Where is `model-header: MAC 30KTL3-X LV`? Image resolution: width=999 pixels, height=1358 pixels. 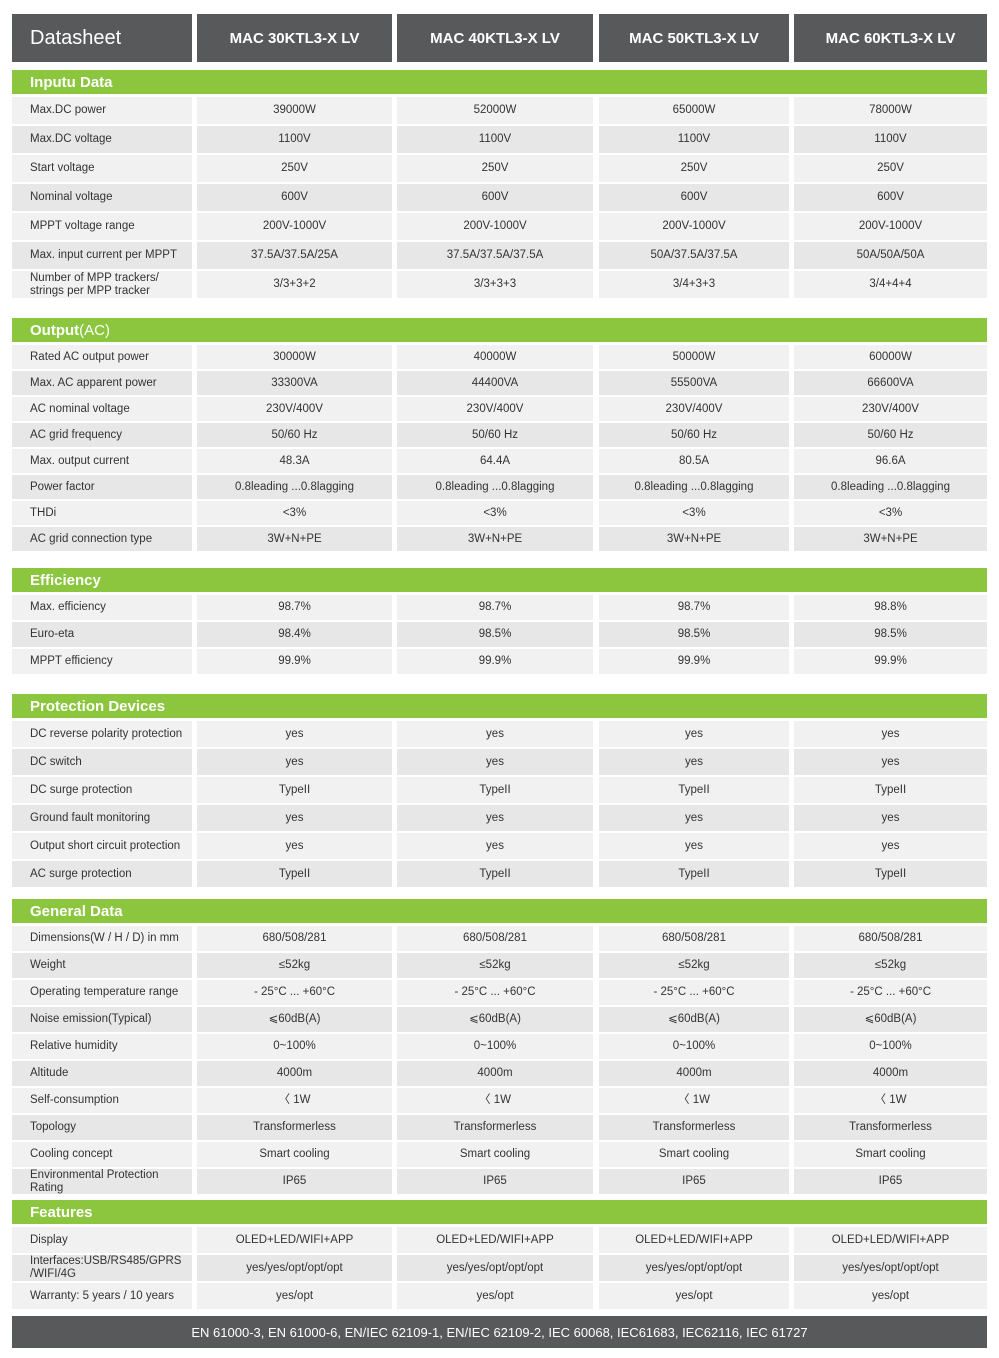
model-header: MAC 30KTL3-X LV is located at coordinates (294, 38).